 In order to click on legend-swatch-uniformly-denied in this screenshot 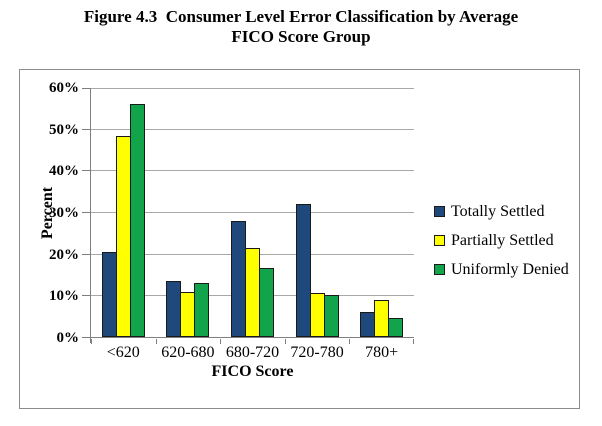, I will do `click(439, 269)`.